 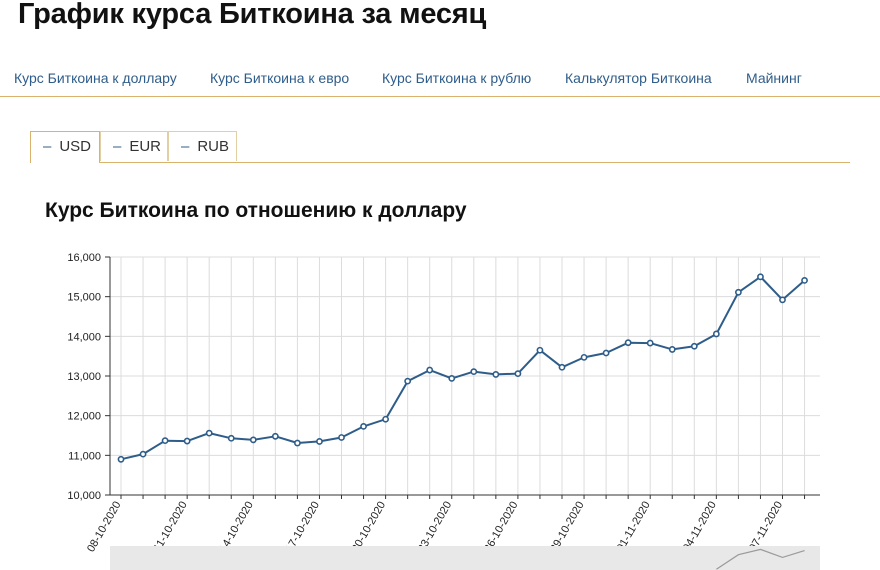 What do you see at coordinates (84, 456) in the screenshot?
I see `y-tick-label: 11,000` at bounding box center [84, 456].